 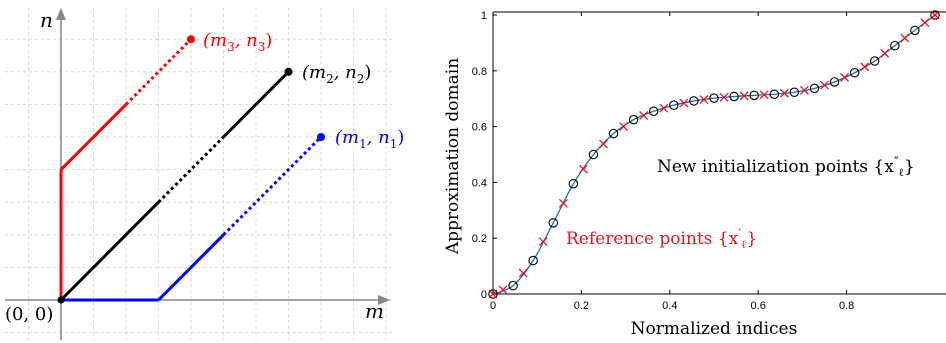 I want to click on x-tick-label: 0, so click(x=493, y=306).